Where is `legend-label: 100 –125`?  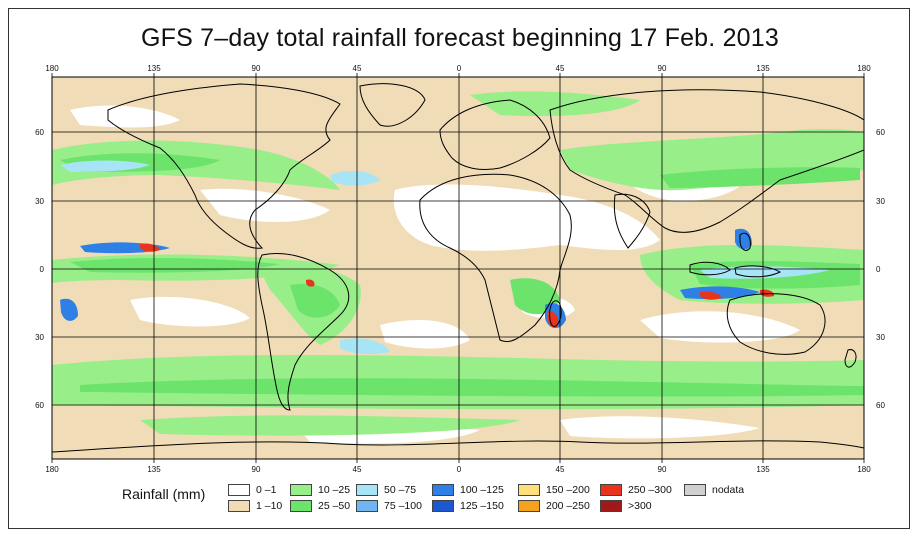 legend-label: 100 –125 is located at coordinates (482, 490).